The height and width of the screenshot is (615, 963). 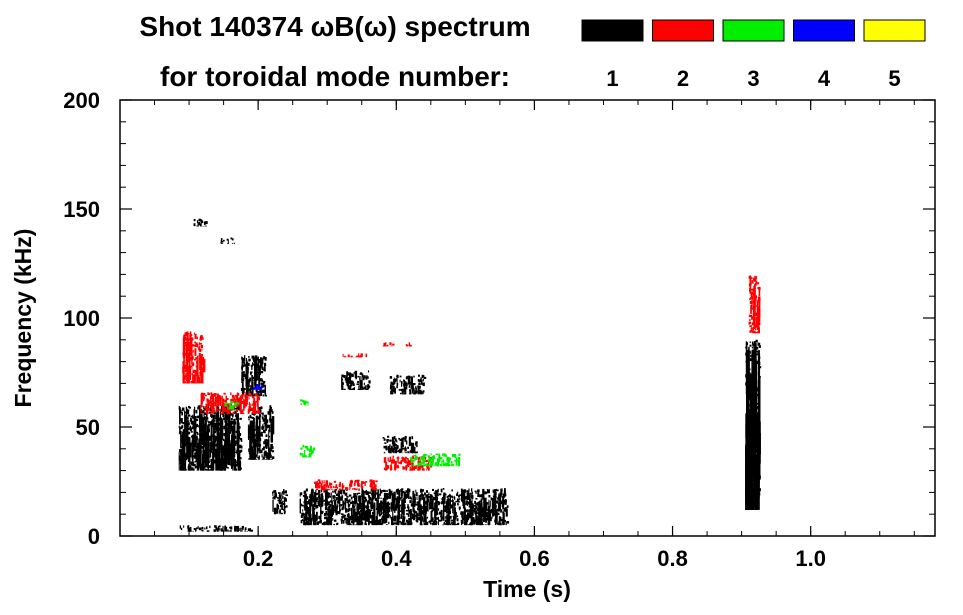 I want to click on mode-3-feature, so click(x=435, y=460).